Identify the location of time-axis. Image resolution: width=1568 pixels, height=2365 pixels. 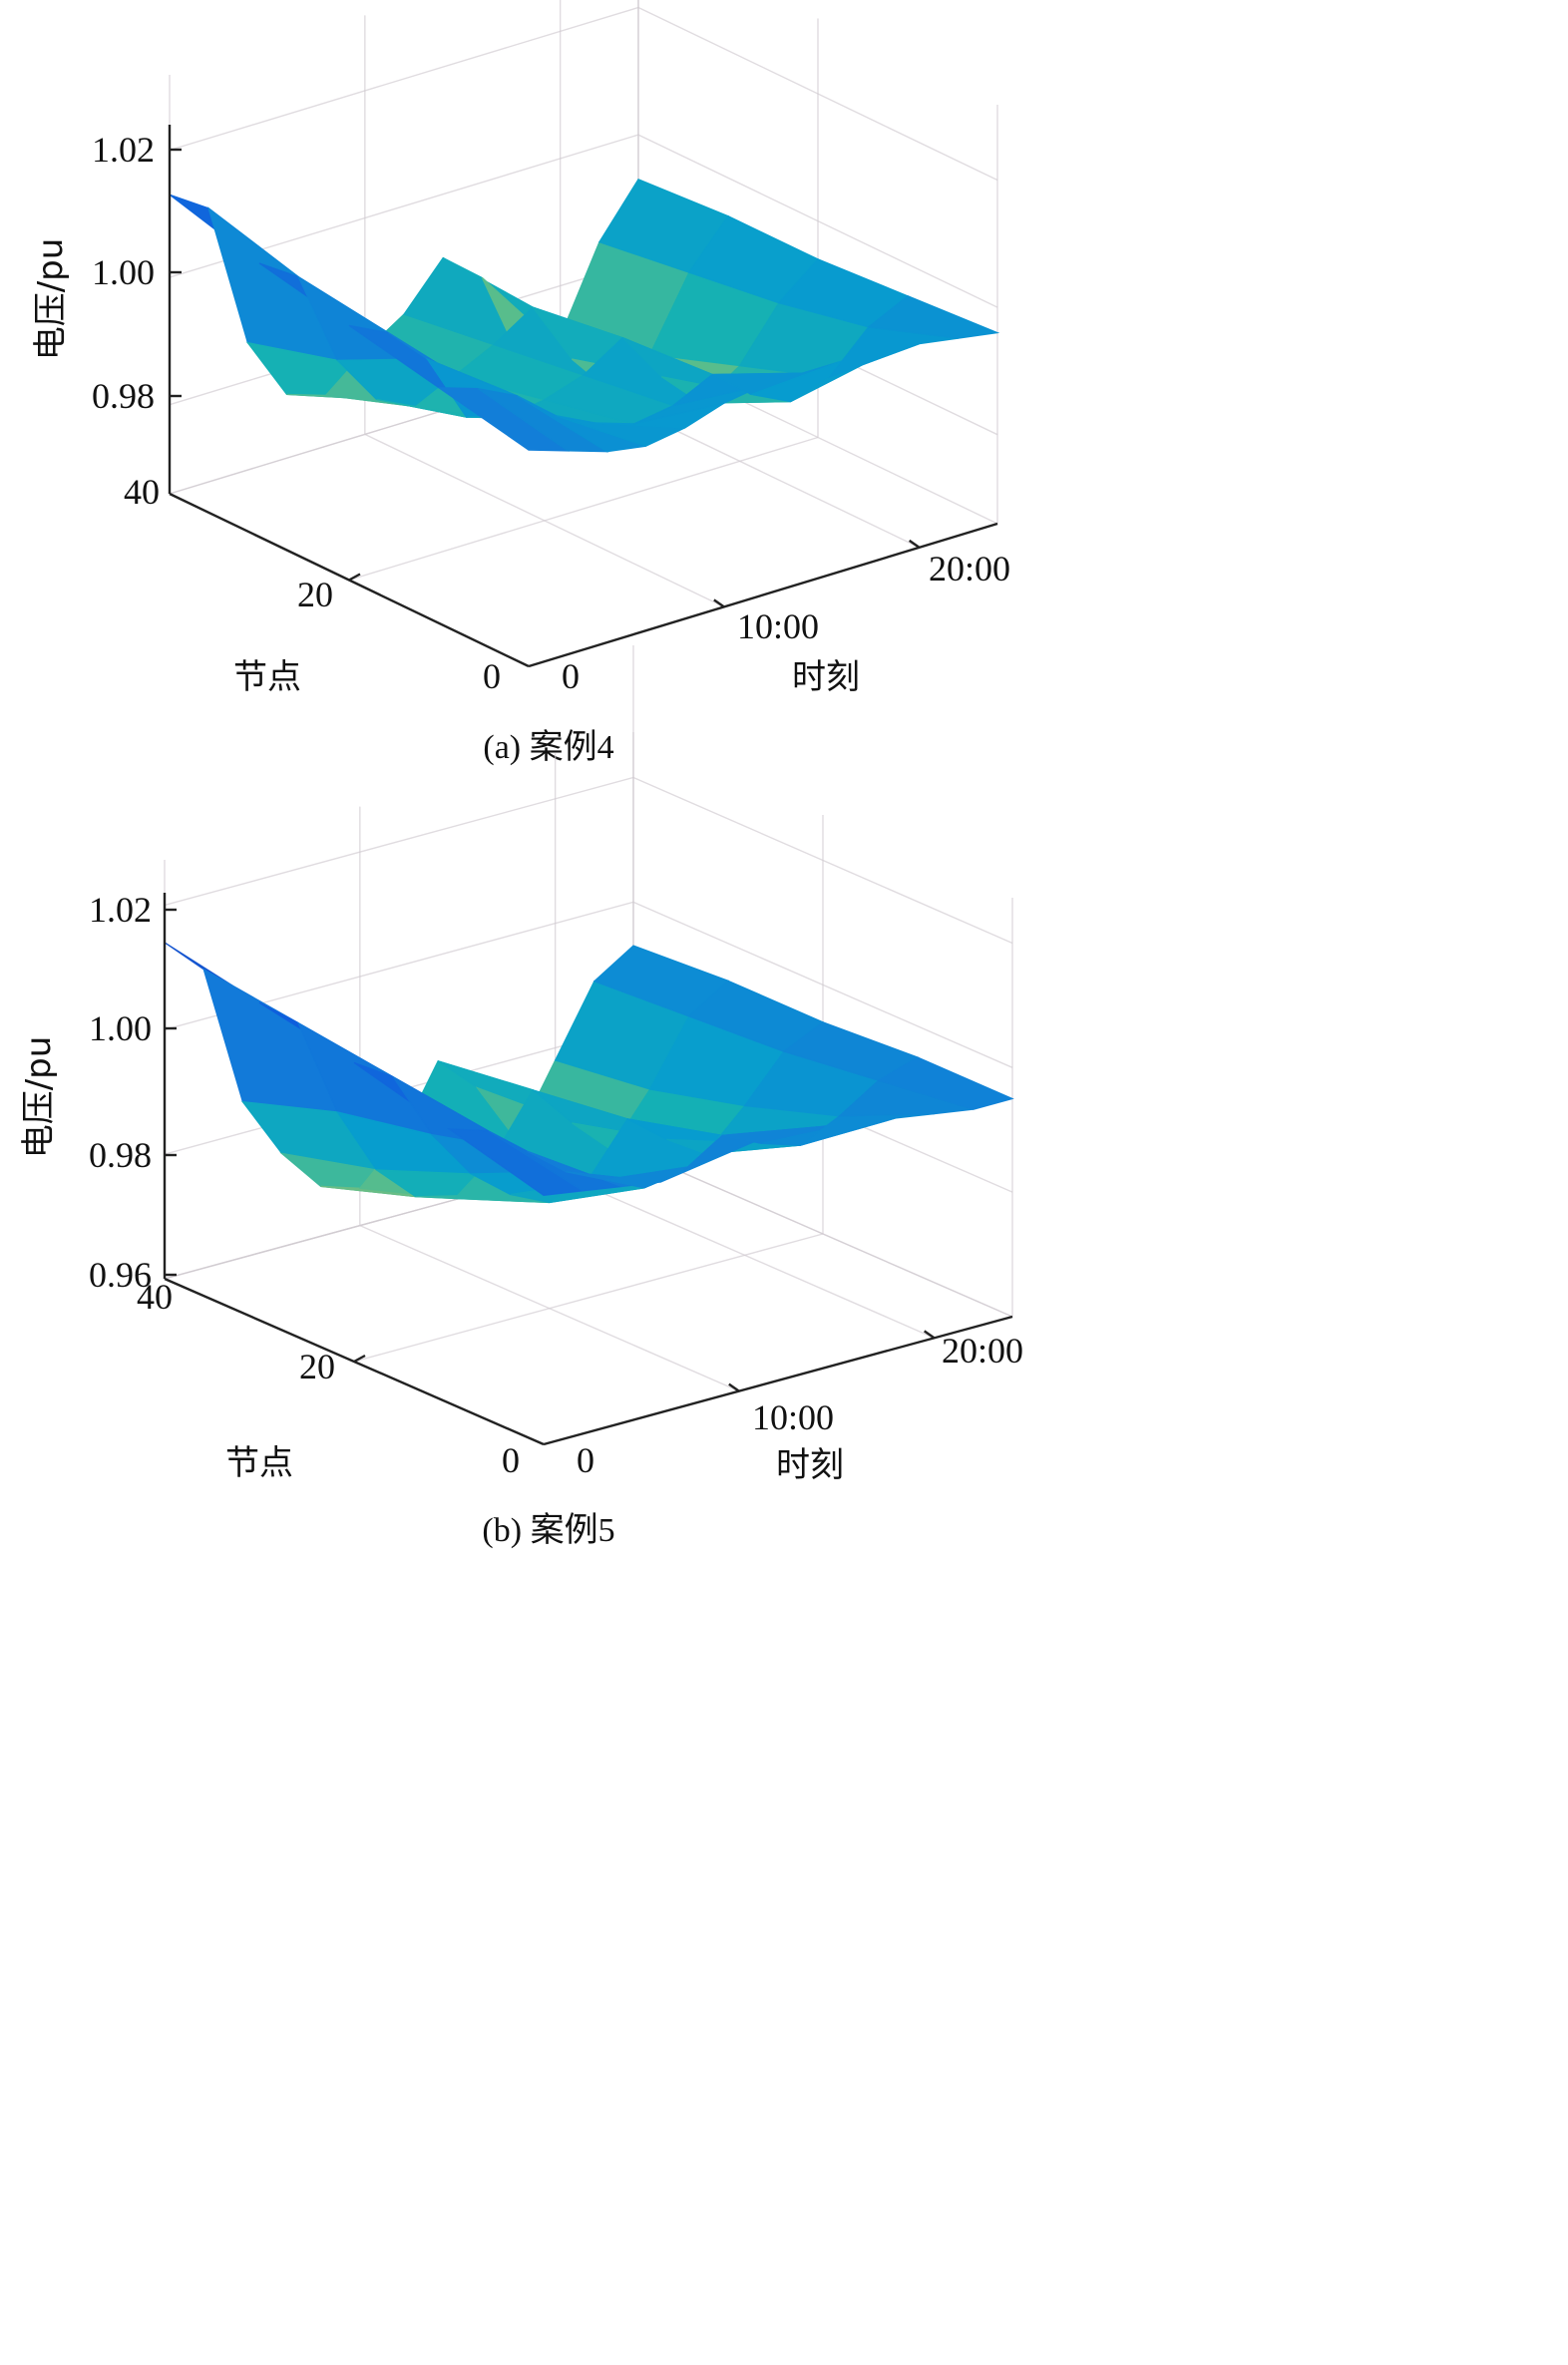
(778, 1381).